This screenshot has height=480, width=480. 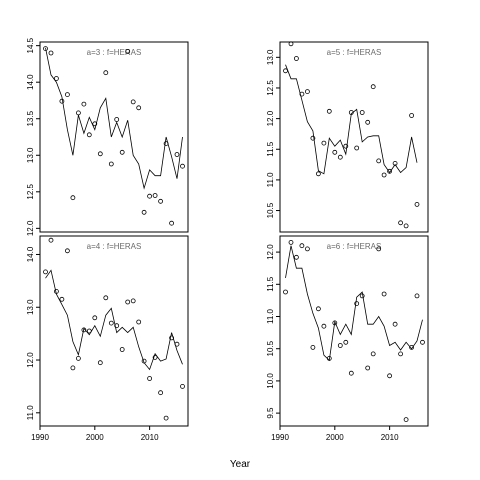 I want to click on x-tick-label: 1990, so click(x=280, y=437).